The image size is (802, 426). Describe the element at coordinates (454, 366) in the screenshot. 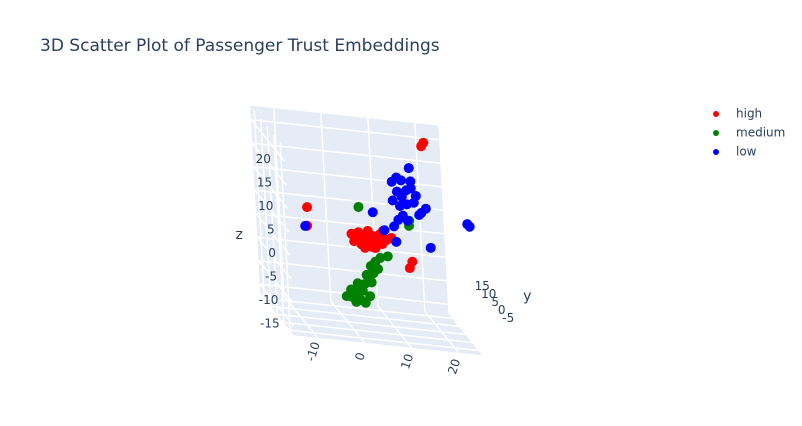

I see `x-tick-label: 20` at that location.